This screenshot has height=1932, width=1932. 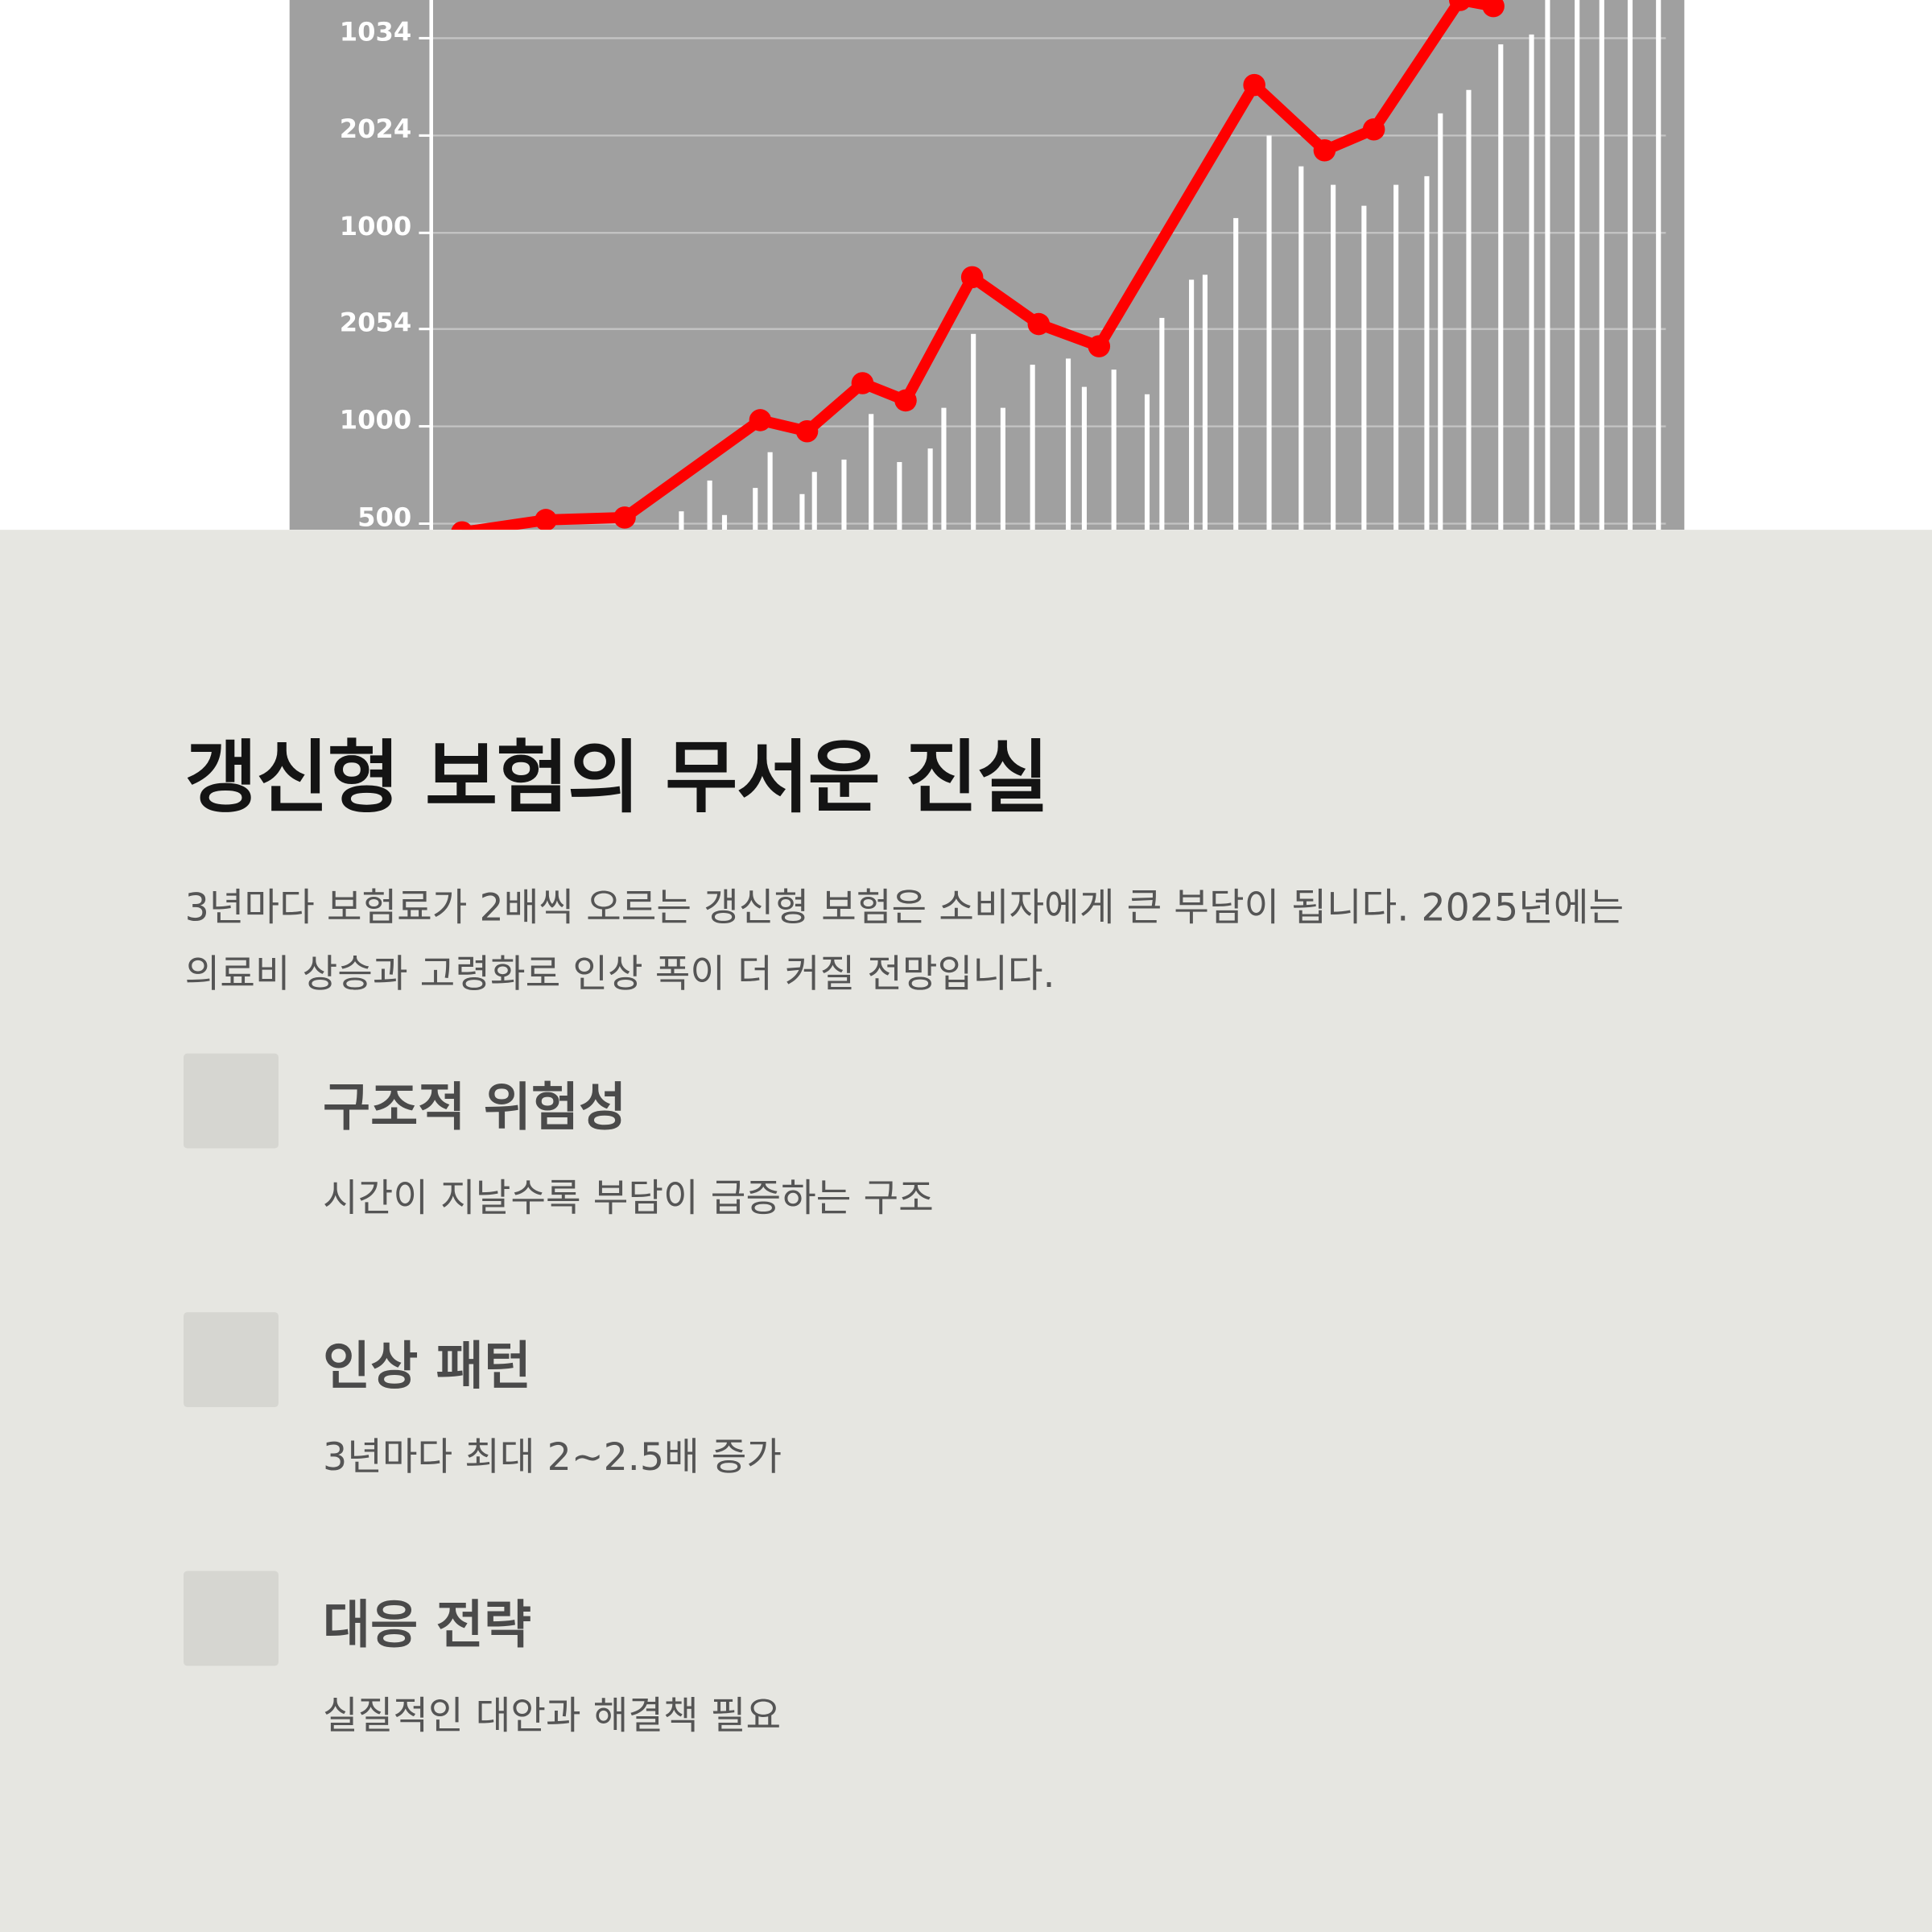 I want to click on item-heading: 인상 패턴, so click(x=427, y=1366).